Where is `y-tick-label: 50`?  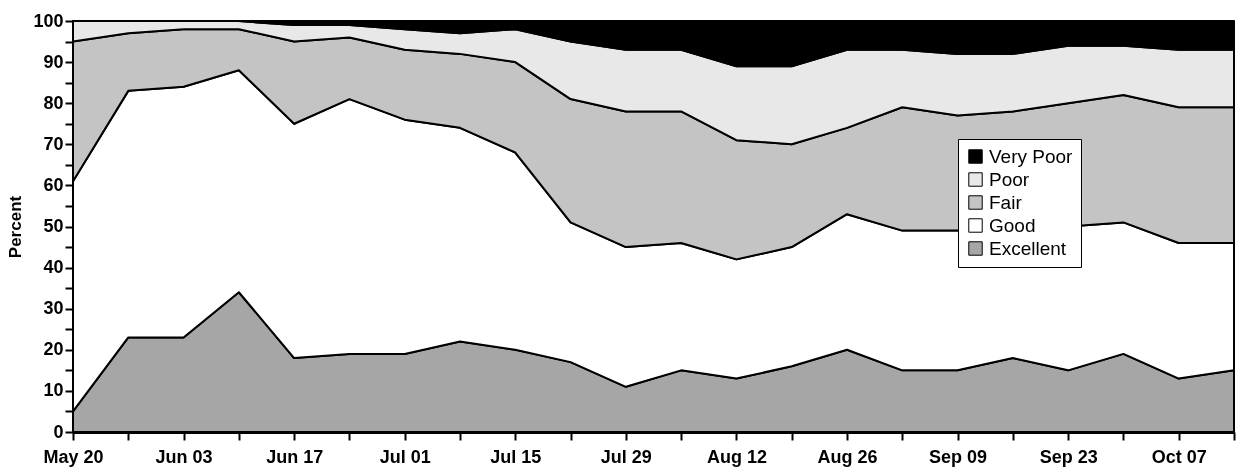 y-tick-label: 50 is located at coordinates (53, 226).